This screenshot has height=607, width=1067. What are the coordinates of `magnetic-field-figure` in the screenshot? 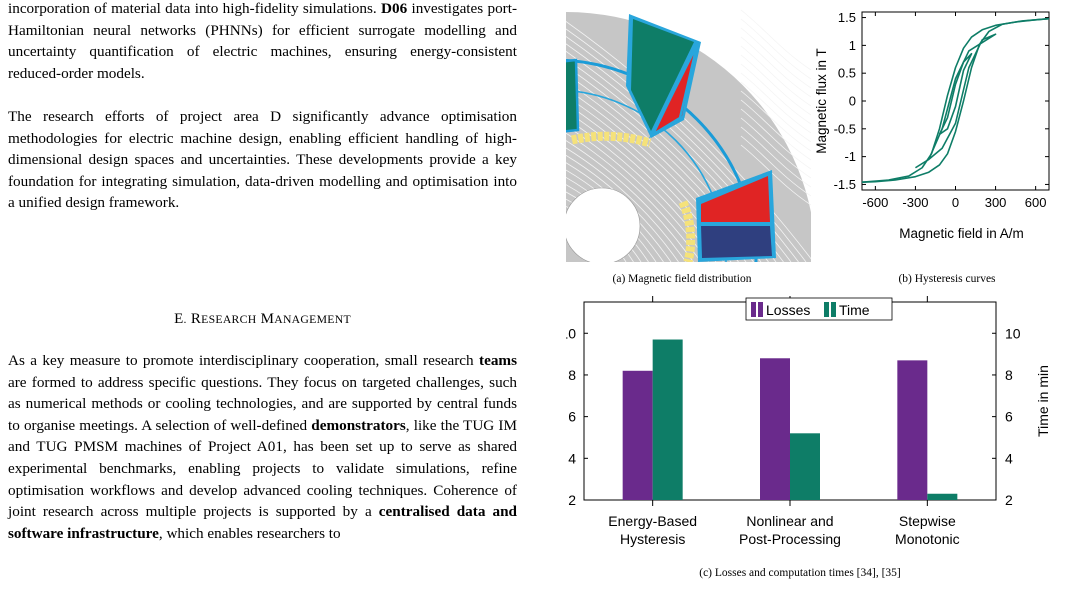 It's located at (688, 135).